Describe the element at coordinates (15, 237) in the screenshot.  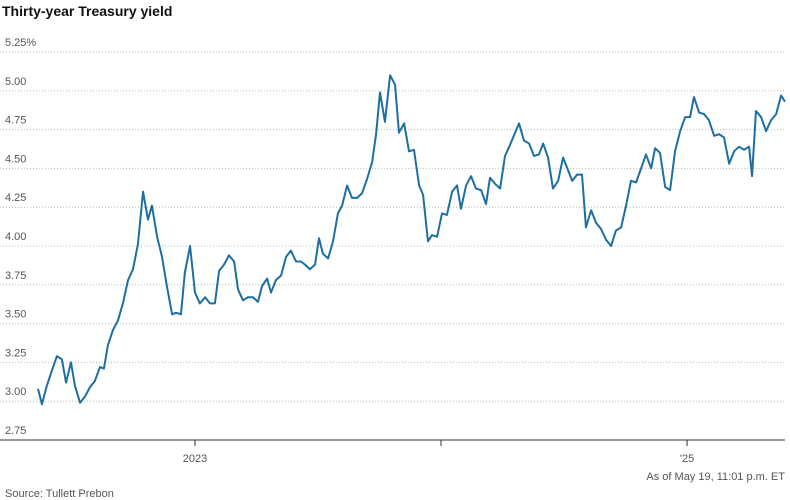
I see `y-tick-label: 4.00` at that location.